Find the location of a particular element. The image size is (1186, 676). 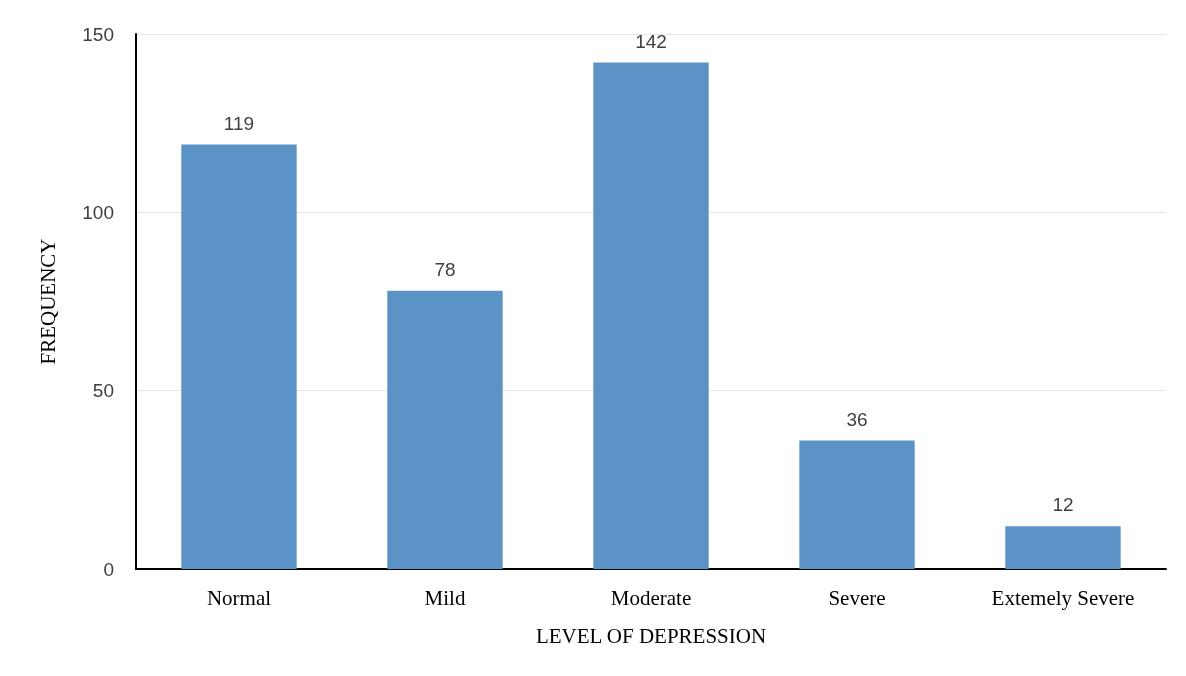

y-axis-title: FREQUENCY is located at coordinates (47, 301).